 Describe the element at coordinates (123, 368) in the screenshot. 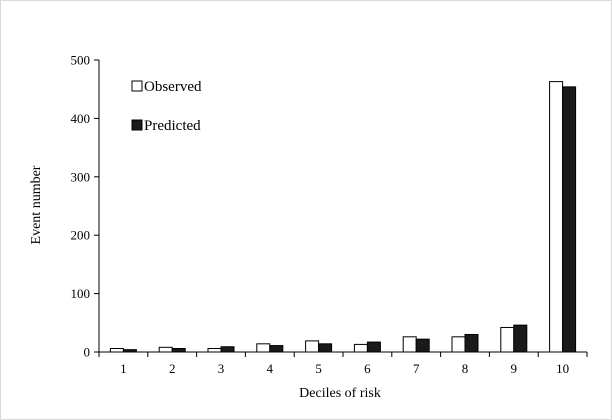

I see `x-tick-label: 1` at that location.